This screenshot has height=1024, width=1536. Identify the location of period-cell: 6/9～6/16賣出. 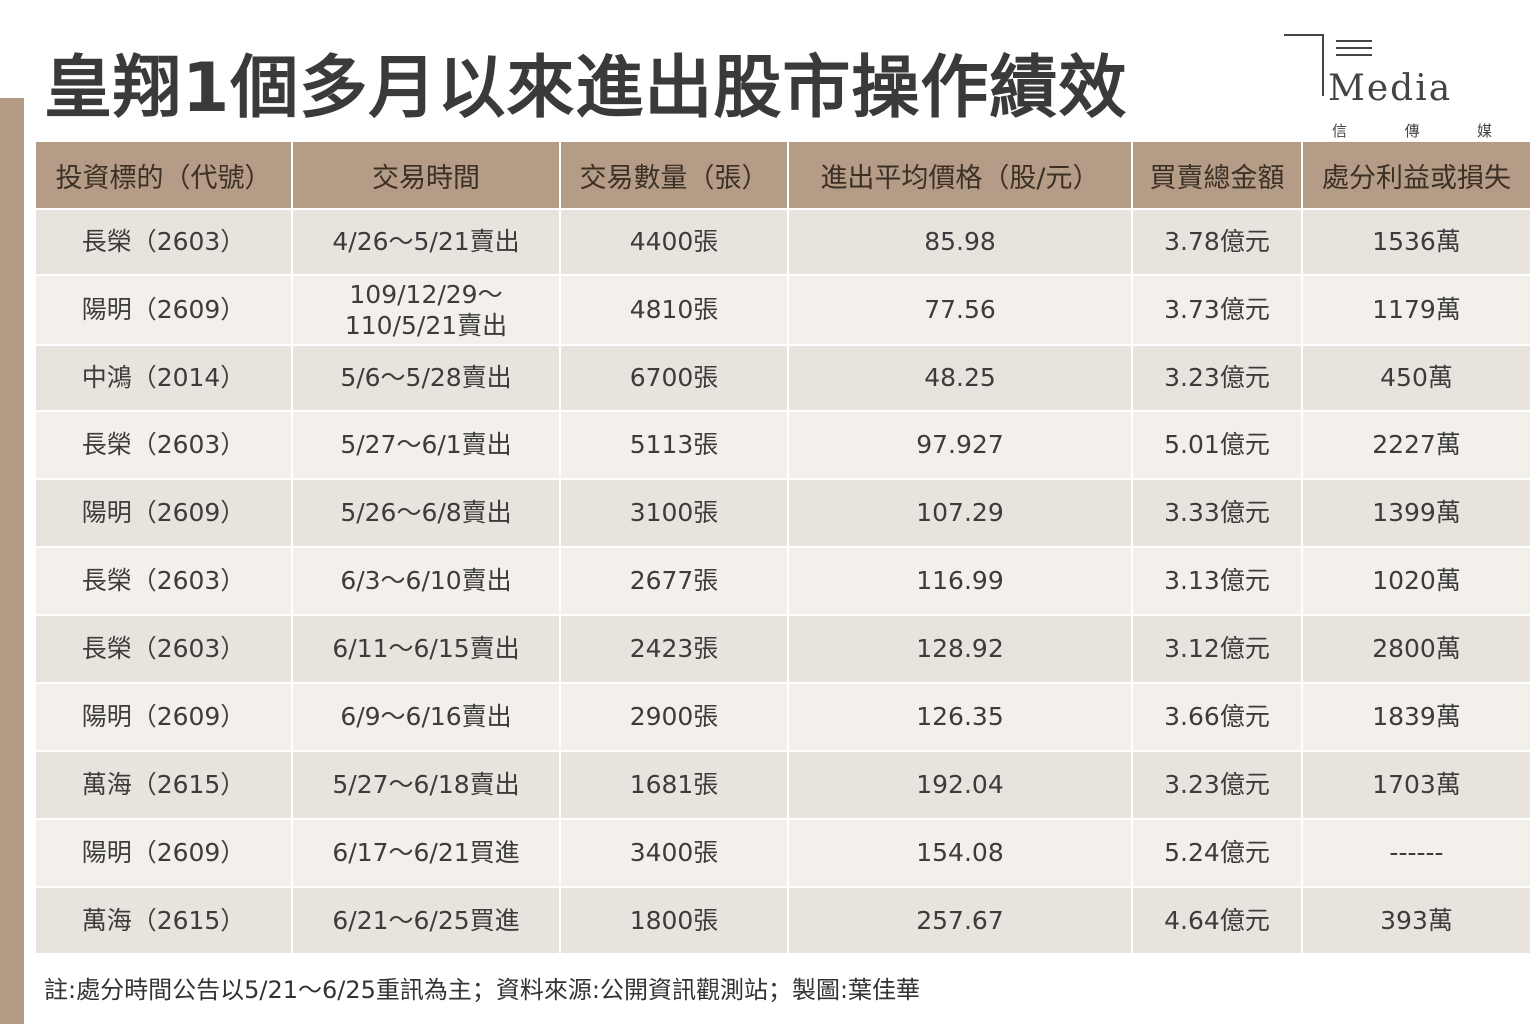
(426, 716).